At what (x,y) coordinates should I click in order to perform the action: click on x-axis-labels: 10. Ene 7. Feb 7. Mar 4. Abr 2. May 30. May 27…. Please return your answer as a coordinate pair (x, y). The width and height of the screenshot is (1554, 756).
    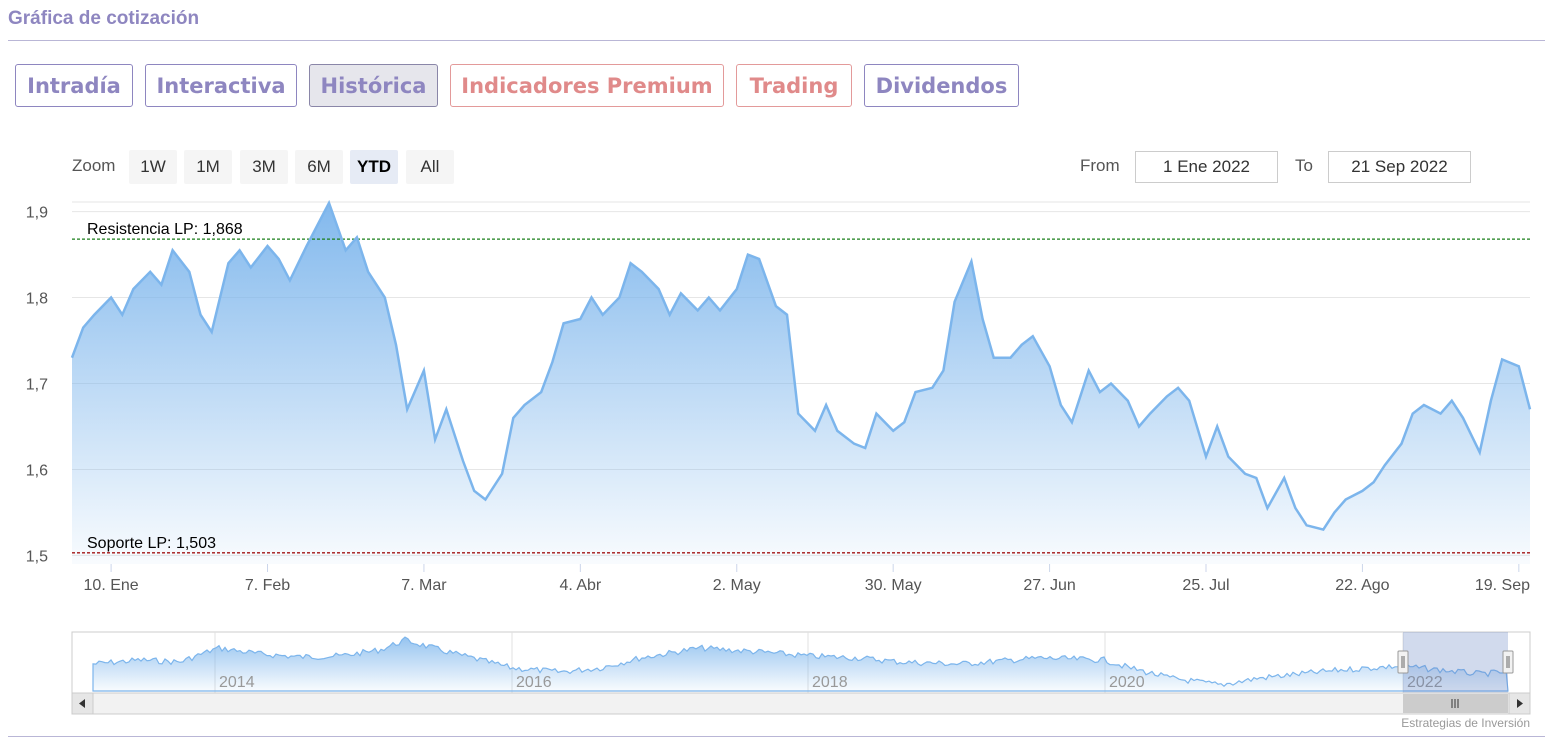
    Looking at the image, I should click on (807, 579).